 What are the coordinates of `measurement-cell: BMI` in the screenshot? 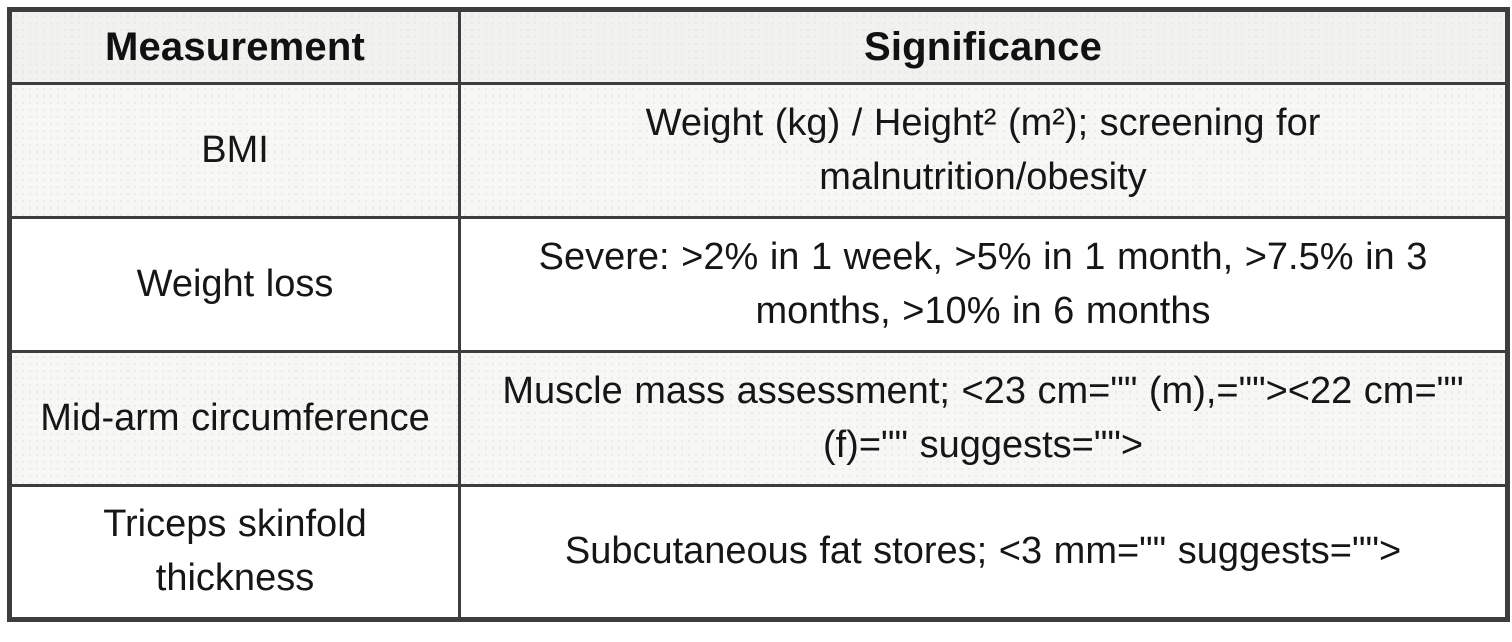 It's located at (234, 150).